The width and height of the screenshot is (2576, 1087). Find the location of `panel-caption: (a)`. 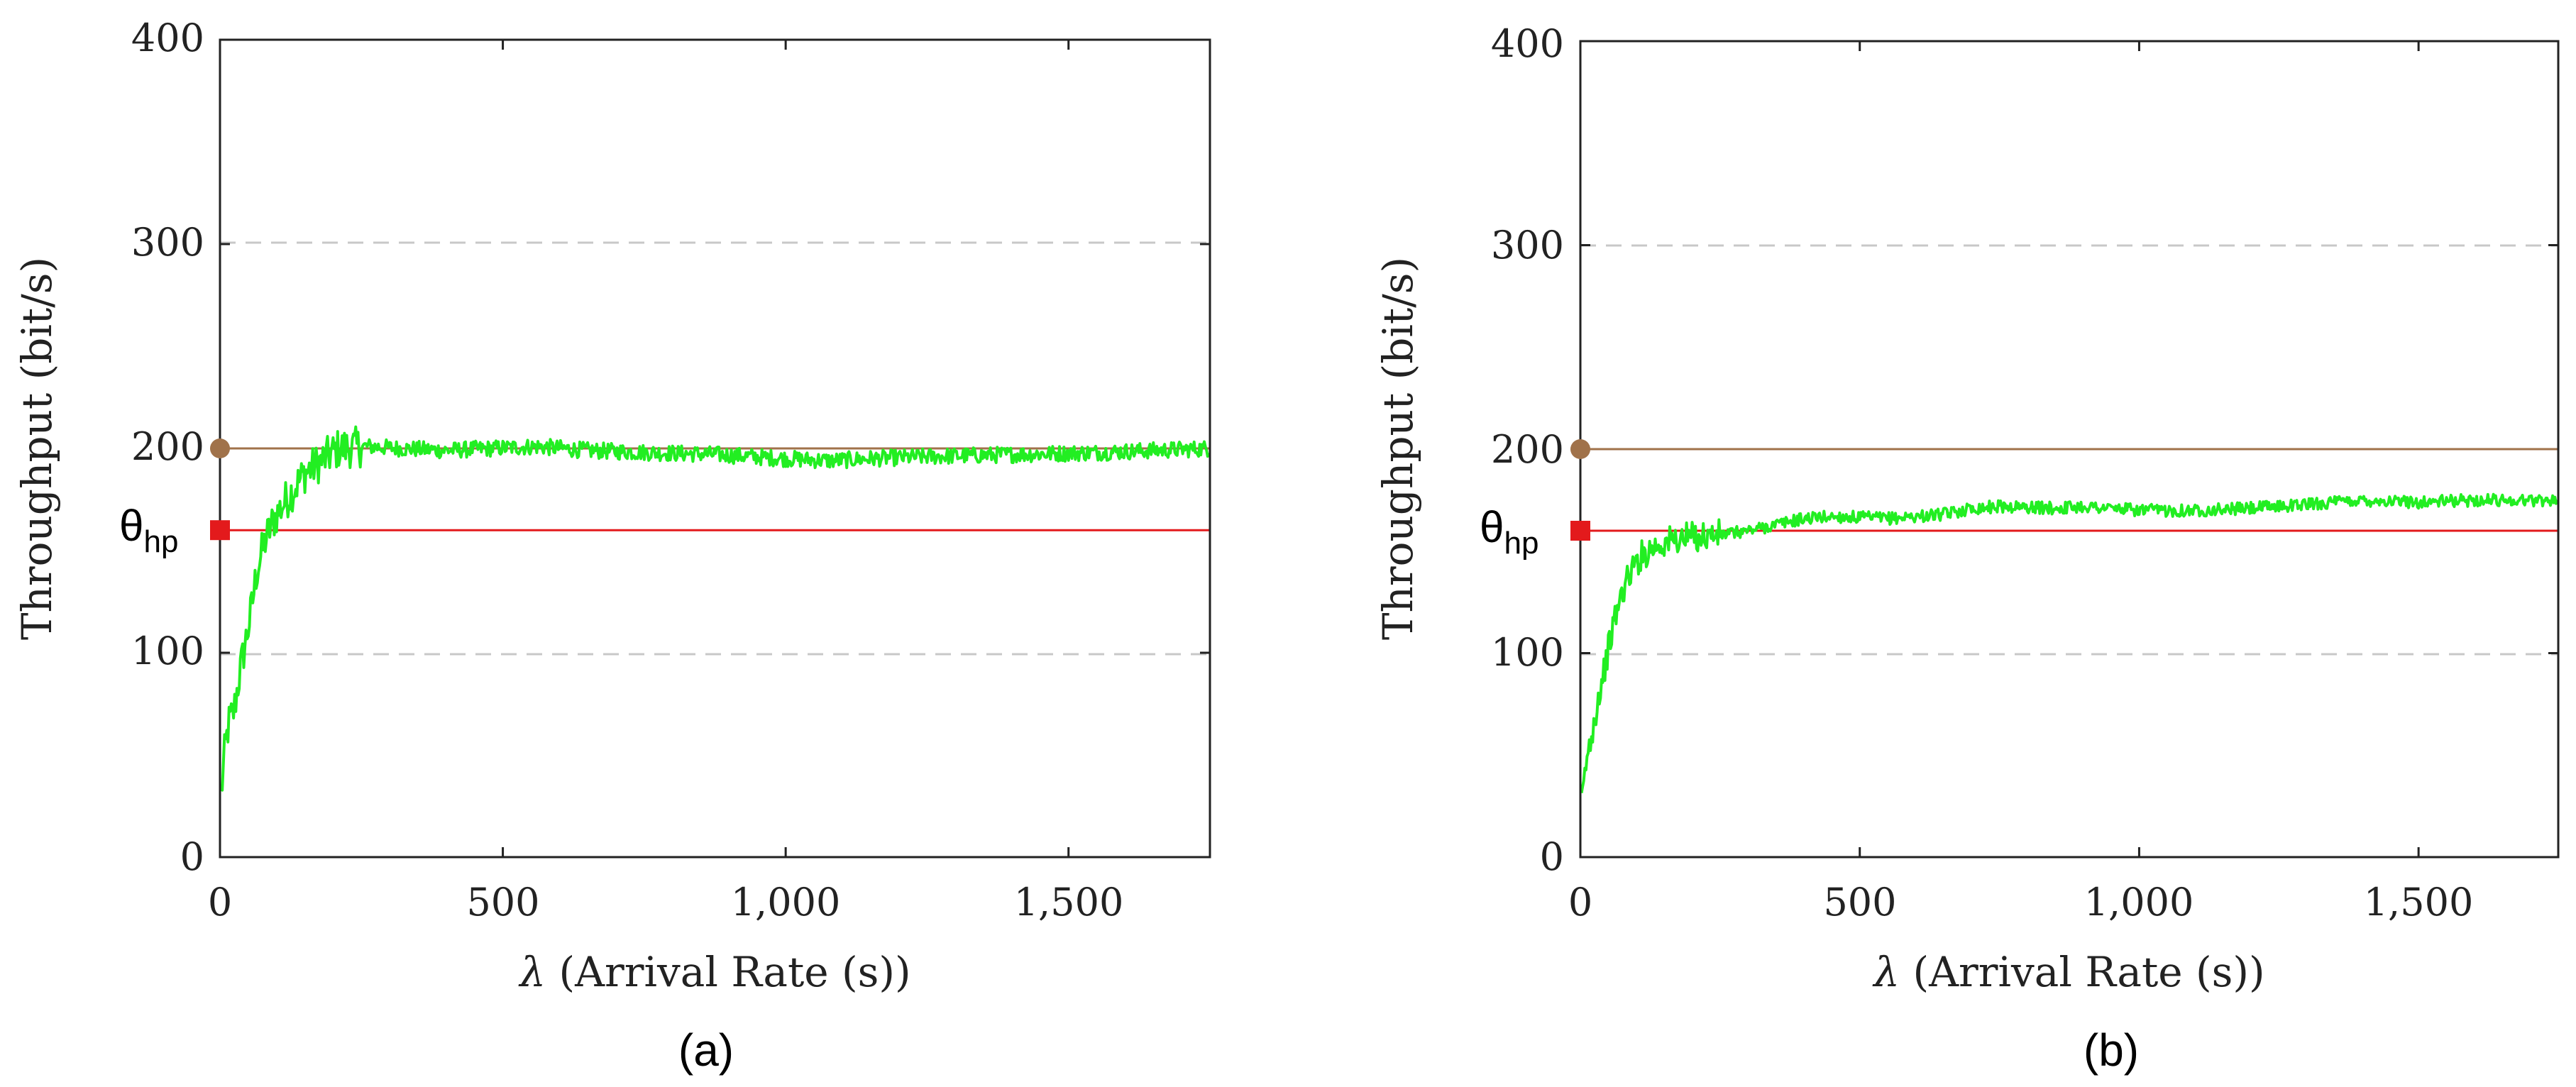

panel-caption: (a) is located at coordinates (706, 1050).